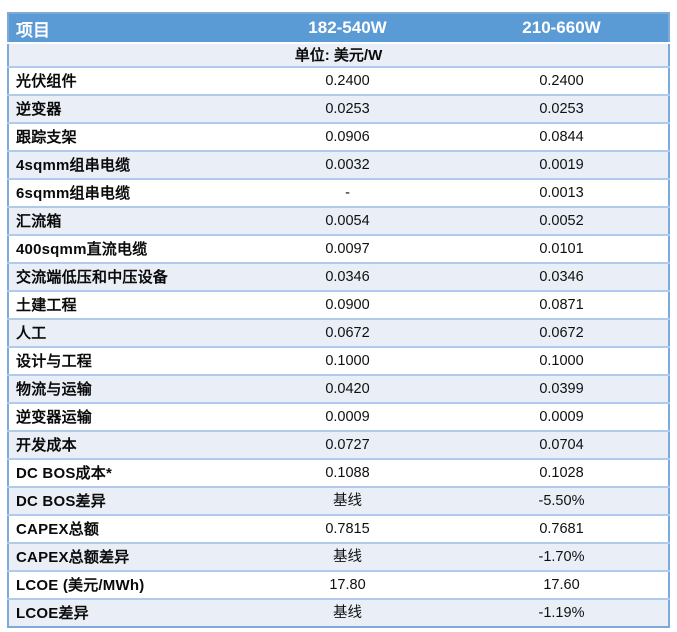  Describe the element at coordinates (124, 108) in the screenshot. I see `row-label: 逆变器` at that location.